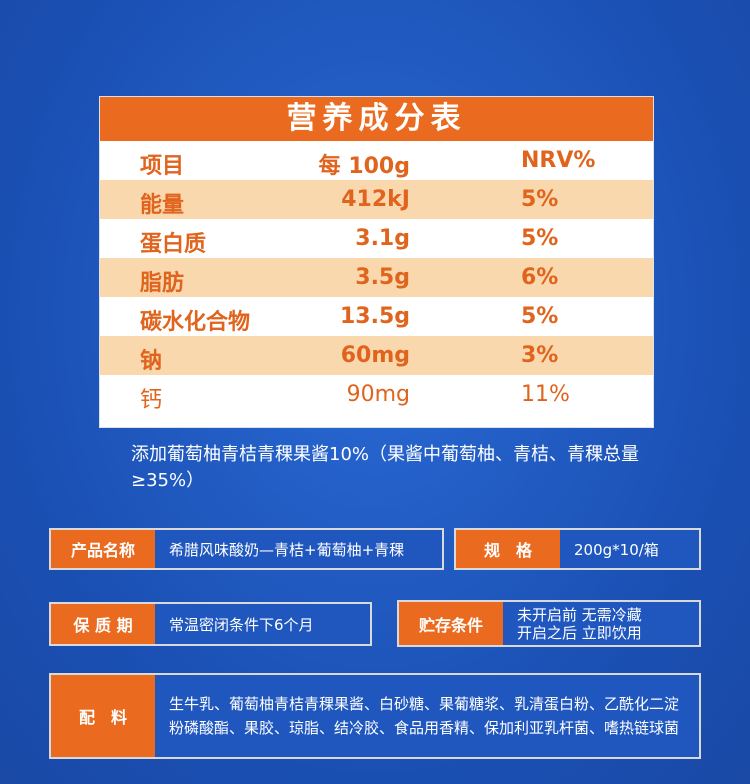 The image size is (750, 784). Describe the element at coordinates (382, 238) in the screenshot. I see `row-per: 3.1g` at that location.